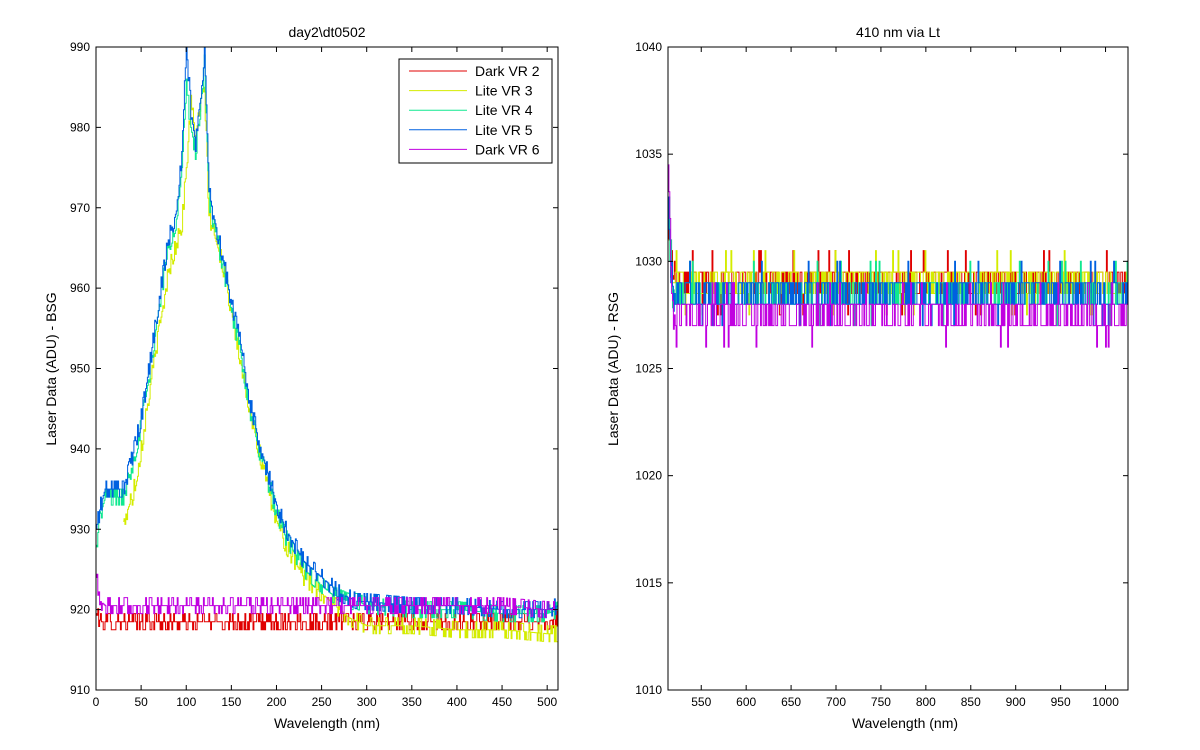 Image resolution: width=1200 pixels, height=750 pixels. I want to click on x-tick-label: 0, so click(96, 702).